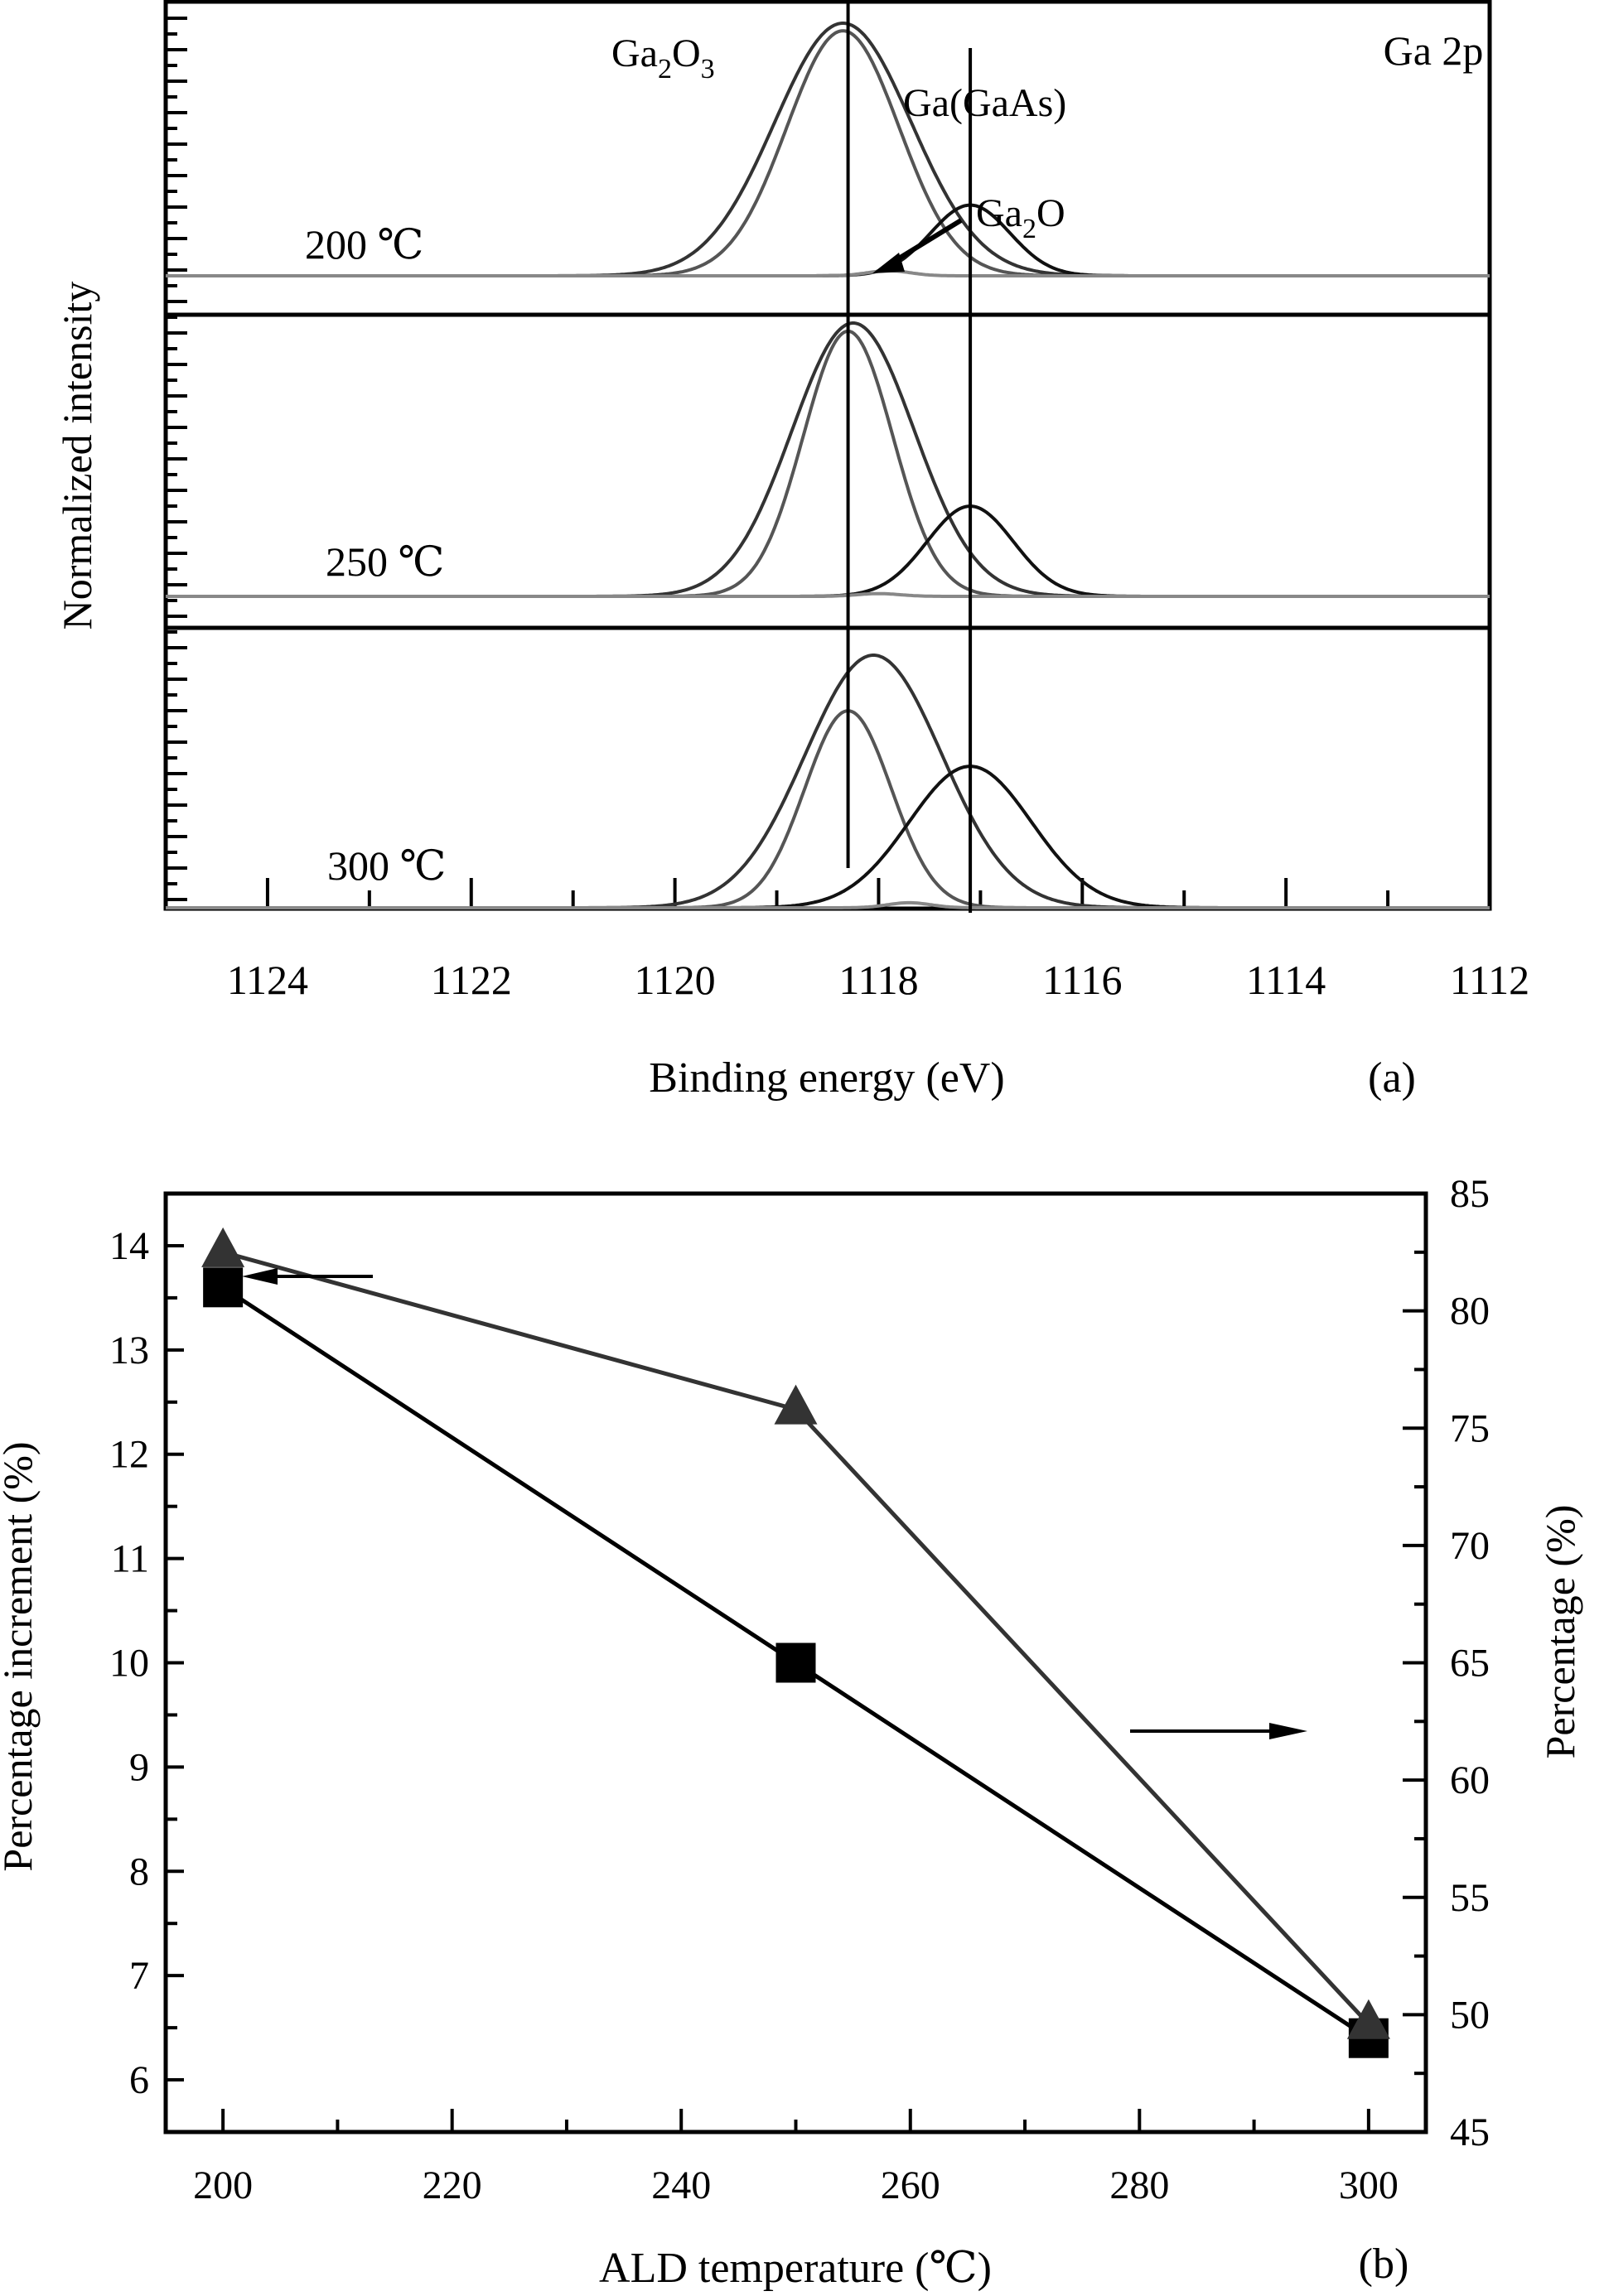 Image resolution: width=1604 pixels, height=2296 pixels. What do you see at coordinates (1392, 1078) in the screenshot?
I see `panel-label-a: (a)` at bounding box center [1392, 1078].